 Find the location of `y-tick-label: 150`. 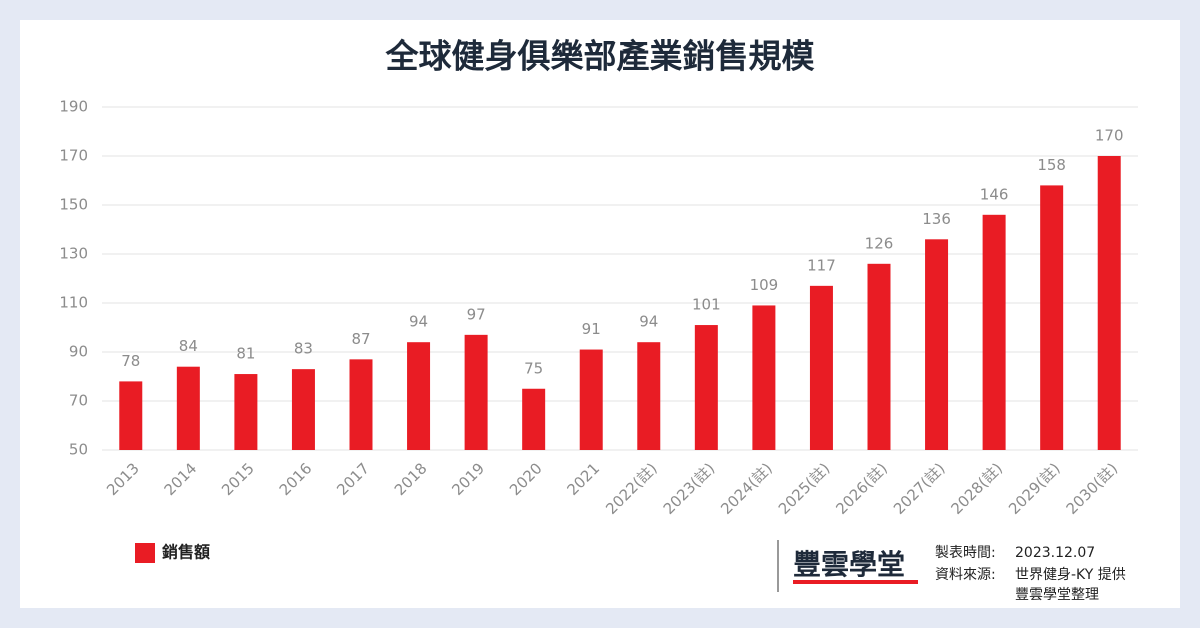

y-tick-label: 150 is located at coordinates (73, 205).